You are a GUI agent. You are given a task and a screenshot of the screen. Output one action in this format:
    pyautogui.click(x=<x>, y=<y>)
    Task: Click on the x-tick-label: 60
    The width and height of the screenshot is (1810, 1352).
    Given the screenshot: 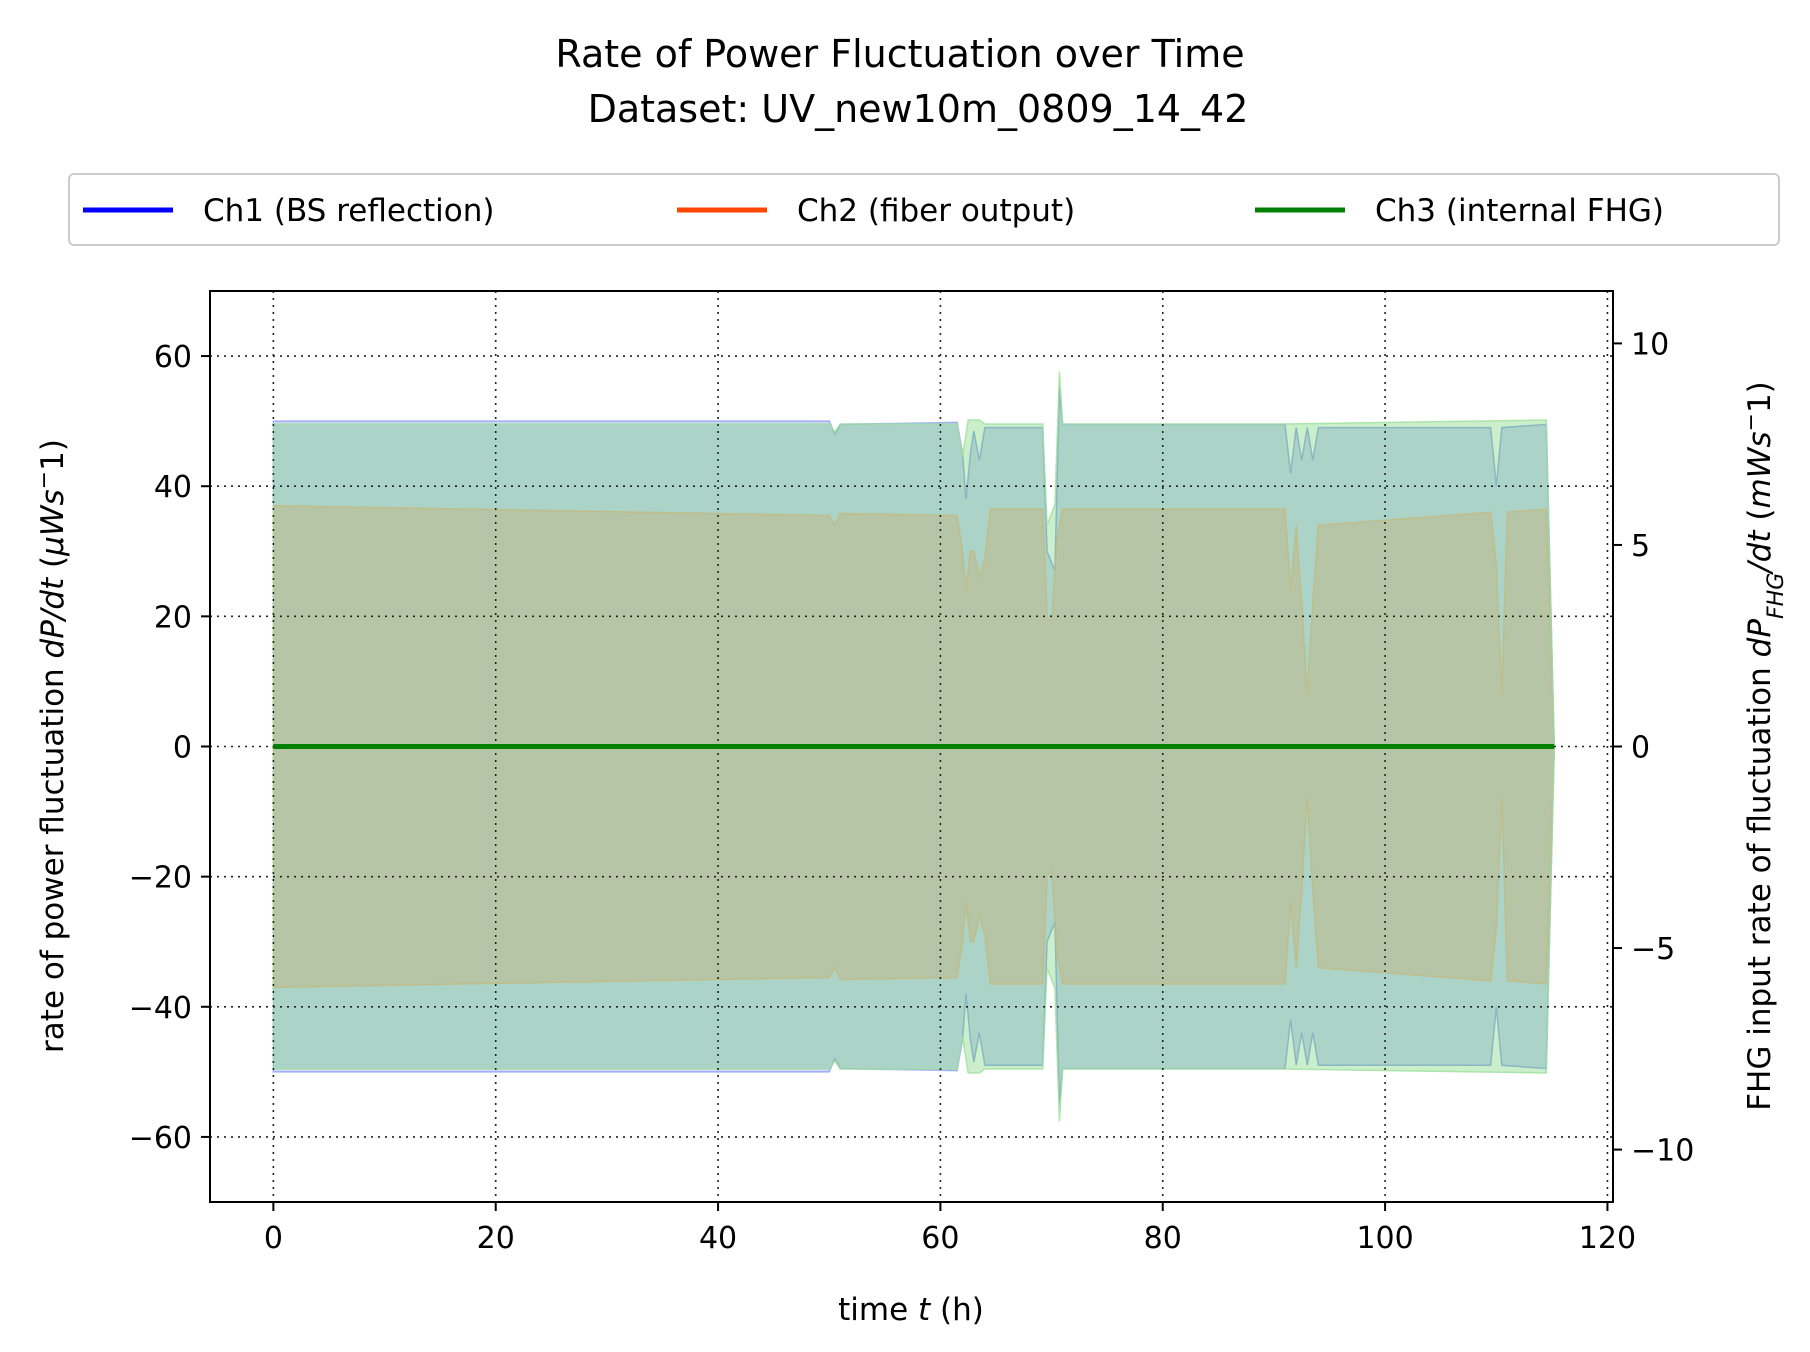 What is the action you would take?
    pyautogui.click(x=940, y=1238)
    